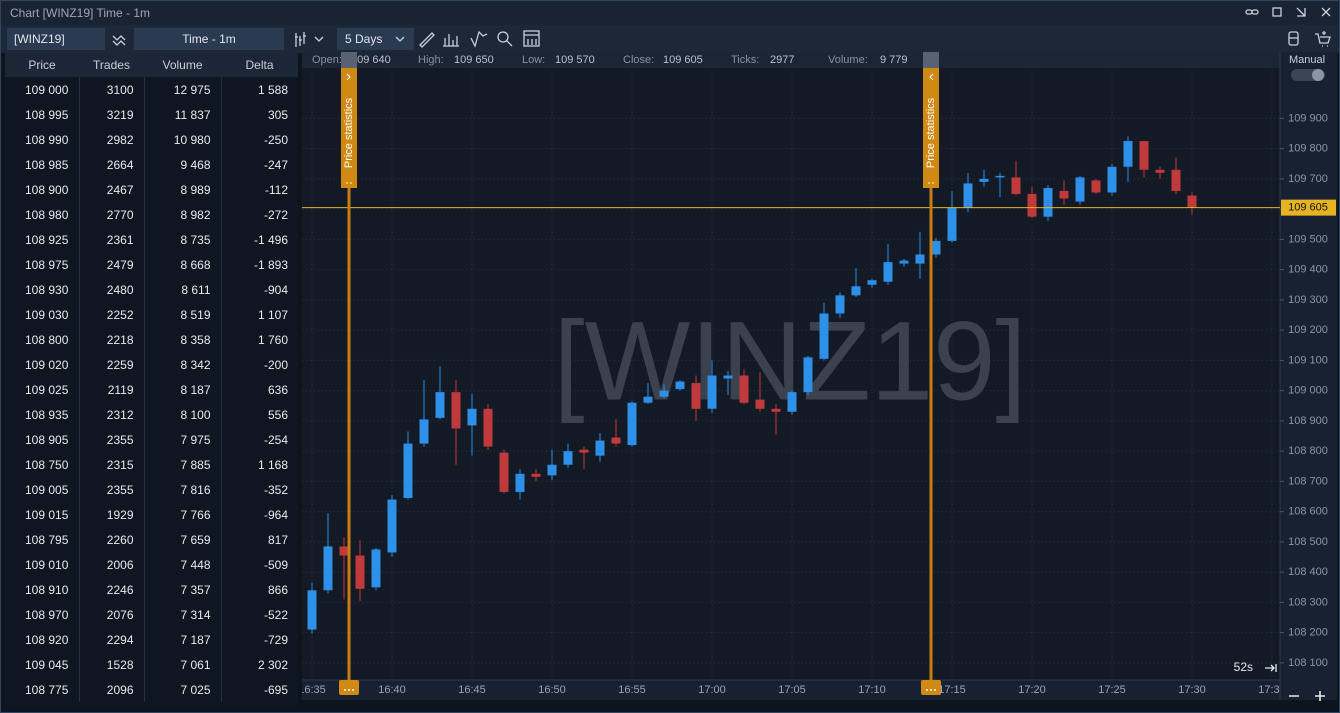 The width and height of the screenshot is (1340, 713). Describe the element at coordinates (392, 690) in the screenshot. I see `x-tick-label: 16:40` at that location.